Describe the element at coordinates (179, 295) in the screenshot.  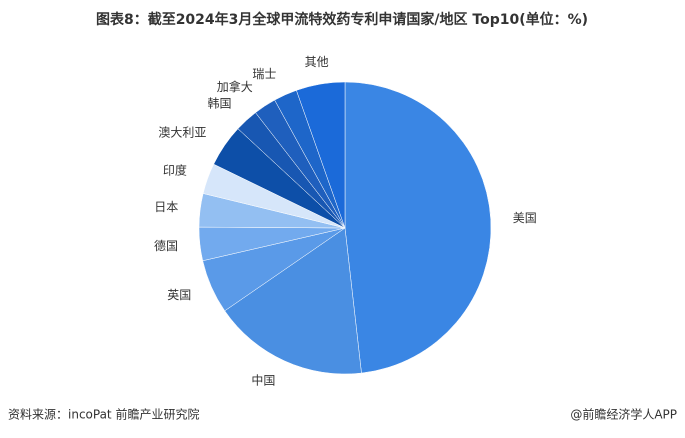
I see `slice-label: 英国` at that location.